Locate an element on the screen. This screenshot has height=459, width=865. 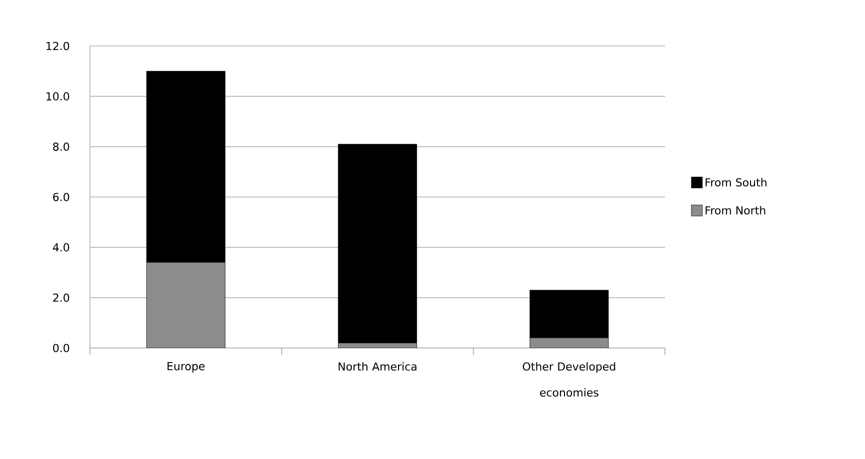
legend-label: From South is located at coordinates (736, 182).